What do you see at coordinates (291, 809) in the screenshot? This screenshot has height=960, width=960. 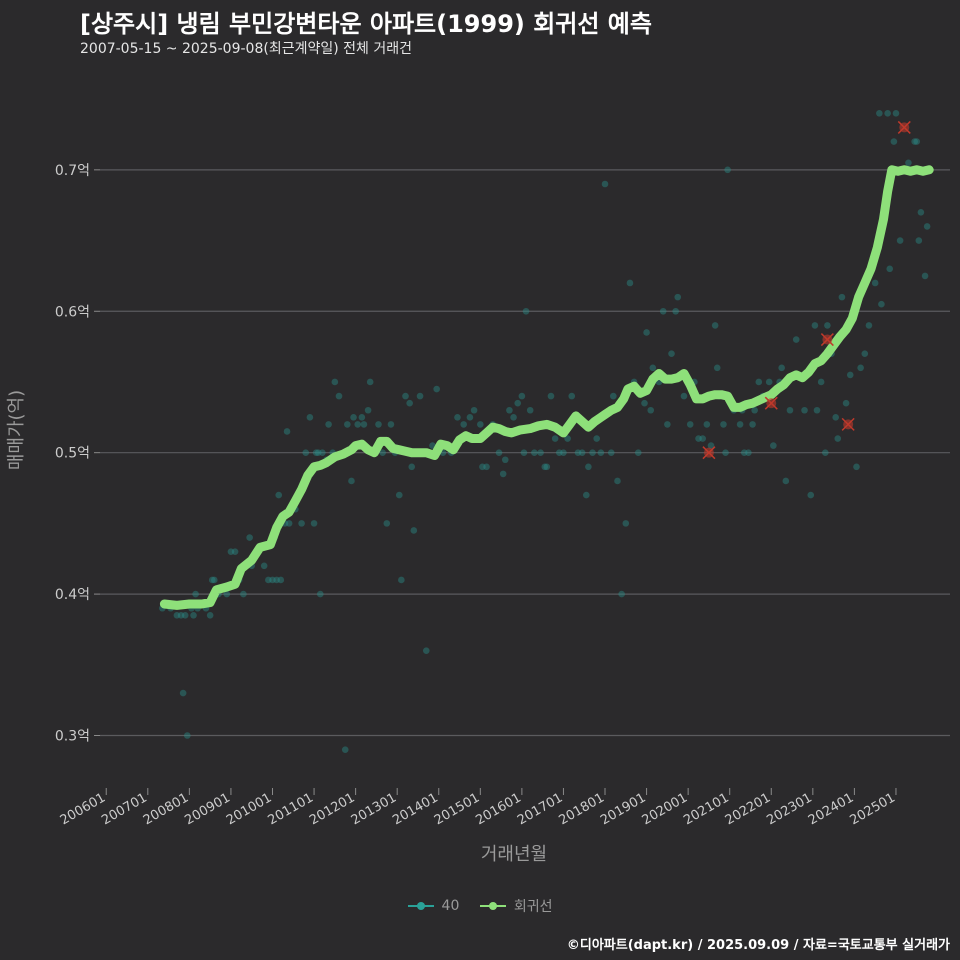 I see `x-tick-label: 201101` at bounding box center [291, 809].